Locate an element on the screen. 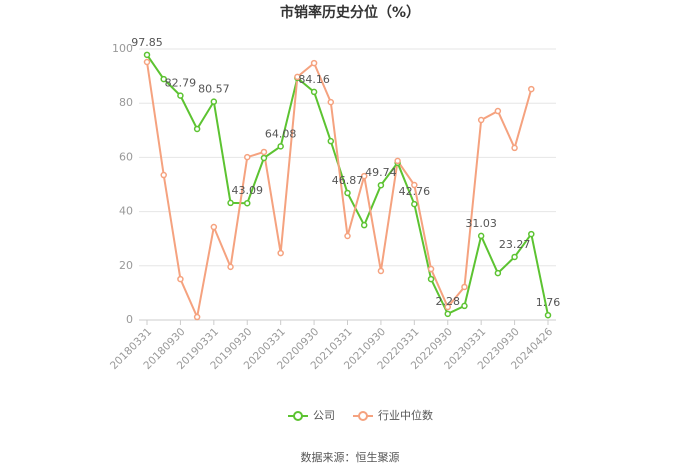 The height and width of the screenshot is (474, 700). y-tick-label: 20 is located at coordinates (126, 265).